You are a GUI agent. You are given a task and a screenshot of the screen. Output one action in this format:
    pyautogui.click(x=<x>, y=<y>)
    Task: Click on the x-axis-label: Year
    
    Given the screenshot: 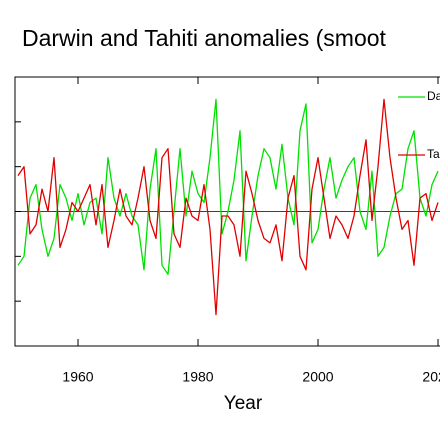 What is the action you would take?
    pyautogui.click(x=243, y=403)
    